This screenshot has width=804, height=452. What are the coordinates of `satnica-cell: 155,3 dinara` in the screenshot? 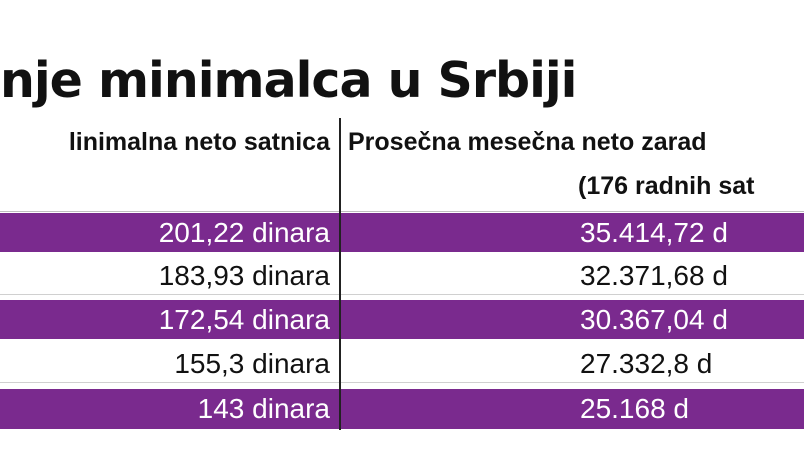 It's located at (252, 363).